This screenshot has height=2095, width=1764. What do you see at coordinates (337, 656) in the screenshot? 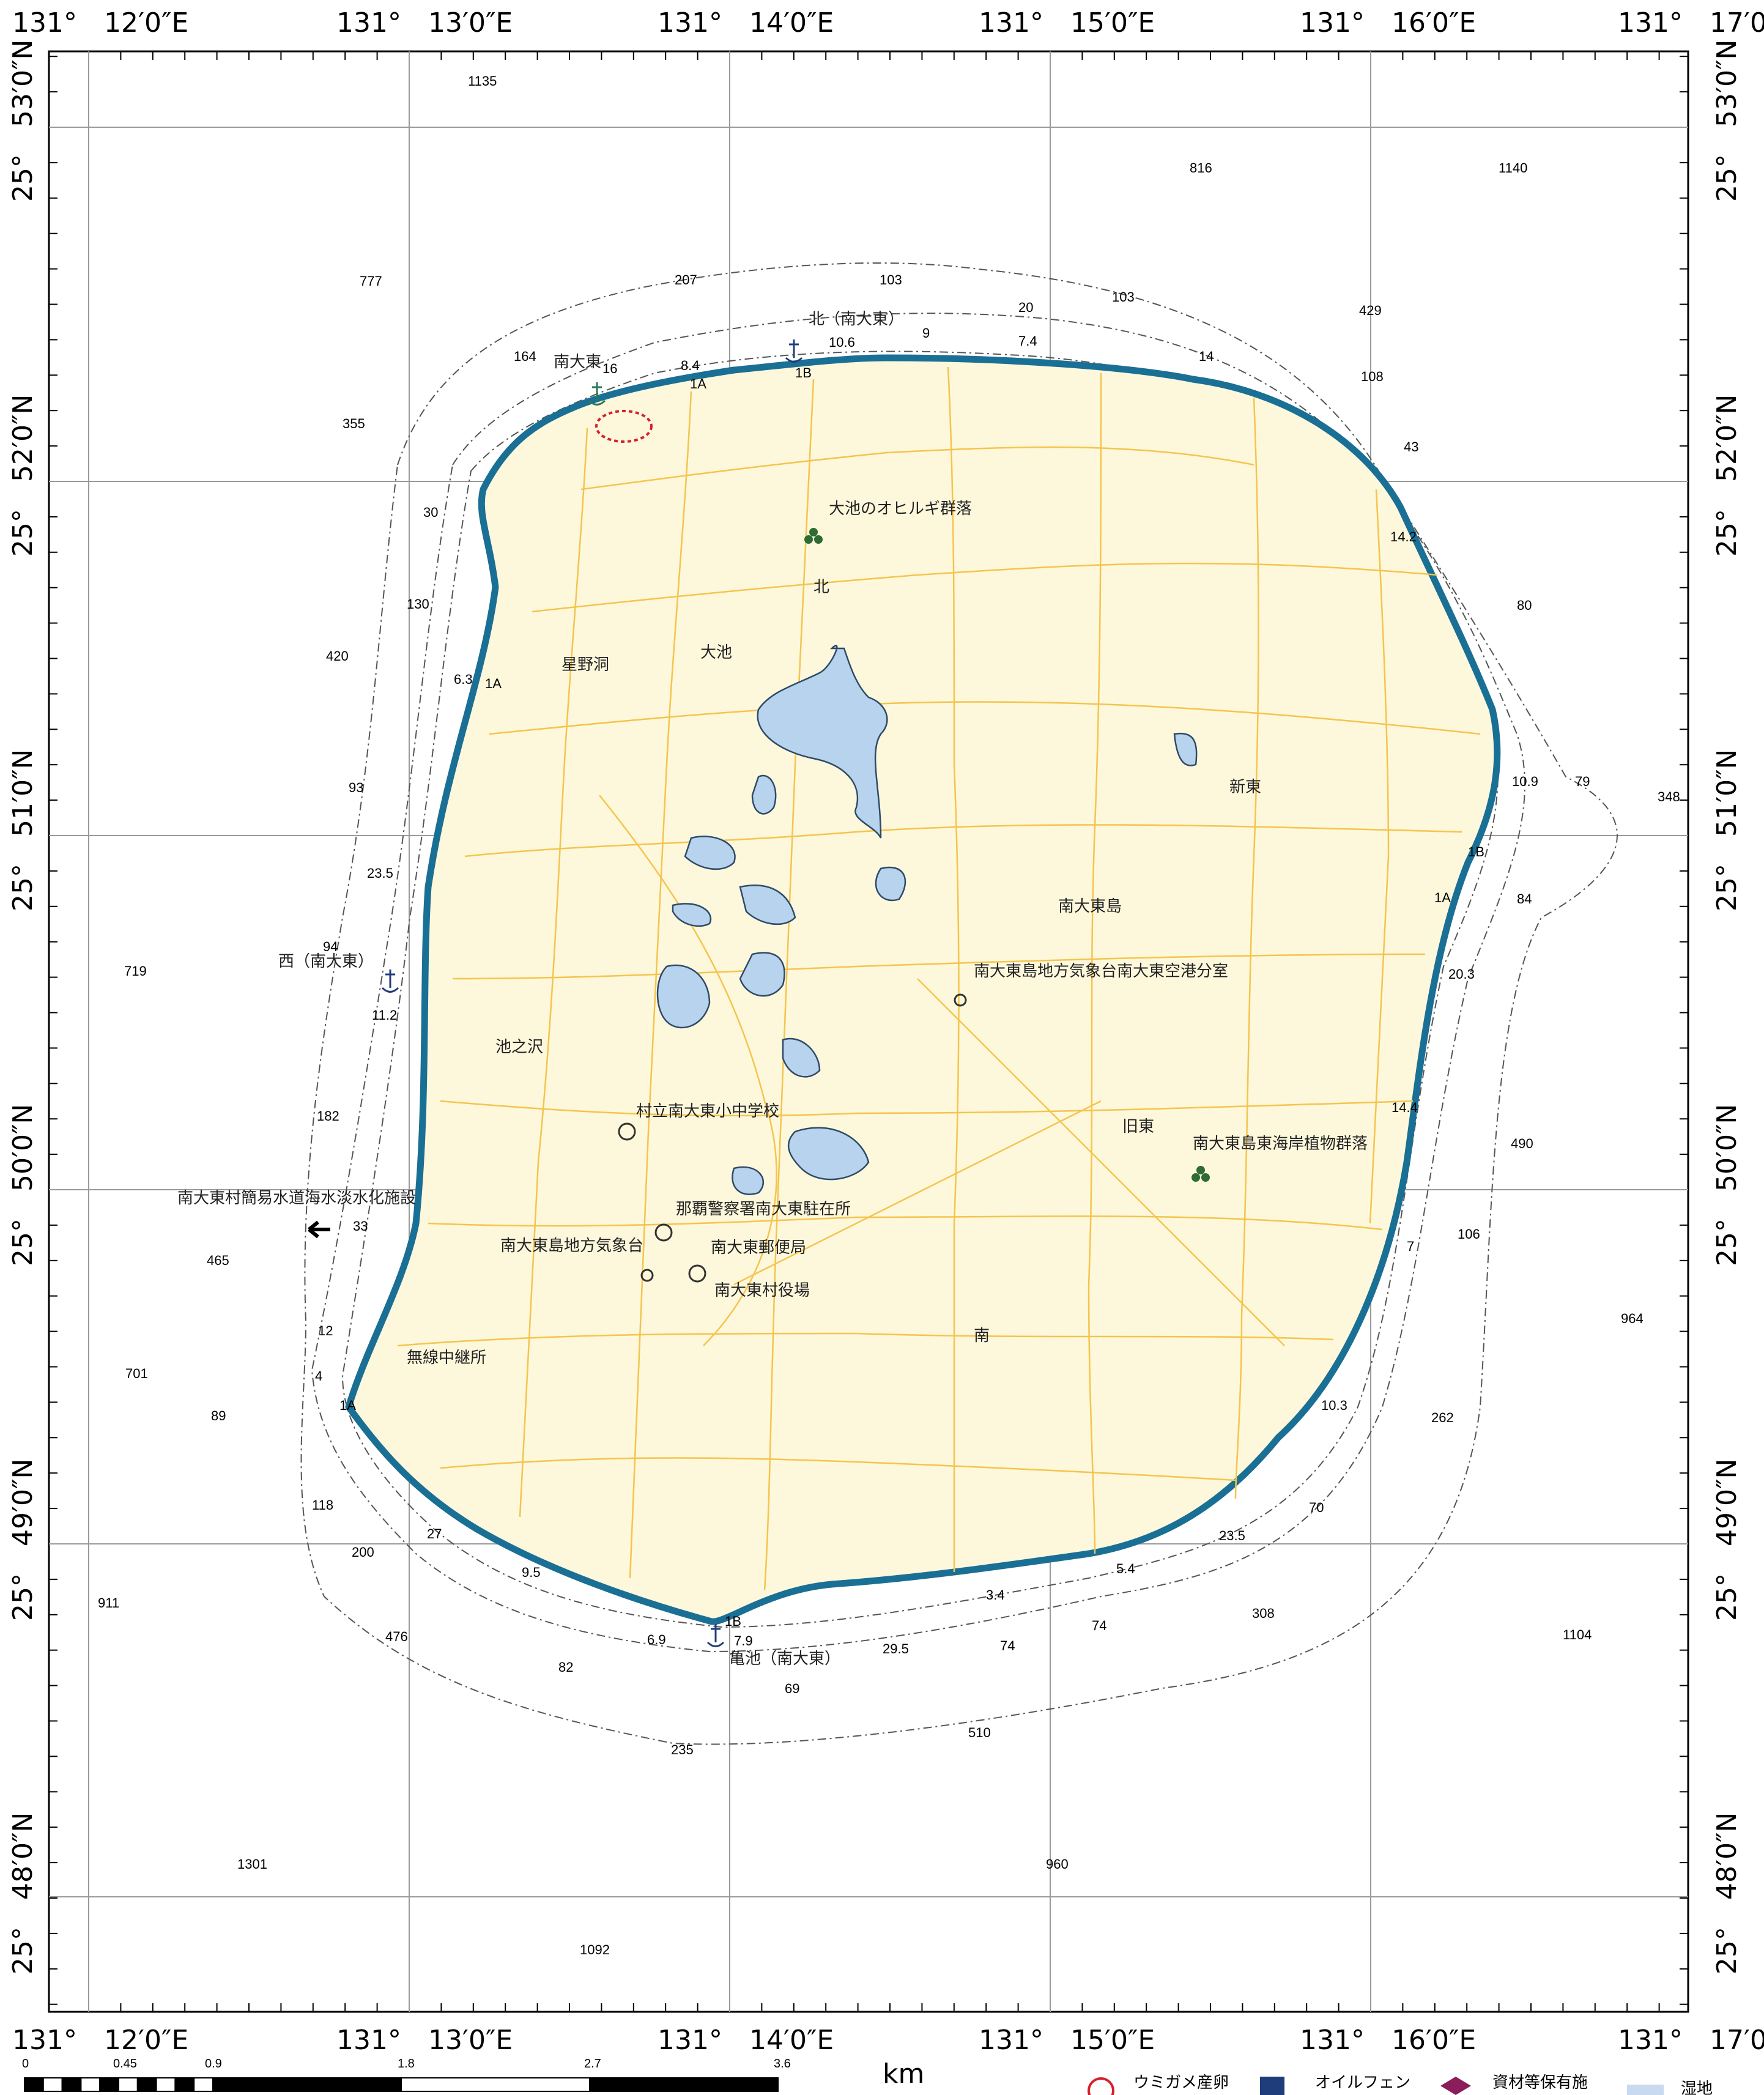
I see `sounding: 420` at bounding box center [337, 656].